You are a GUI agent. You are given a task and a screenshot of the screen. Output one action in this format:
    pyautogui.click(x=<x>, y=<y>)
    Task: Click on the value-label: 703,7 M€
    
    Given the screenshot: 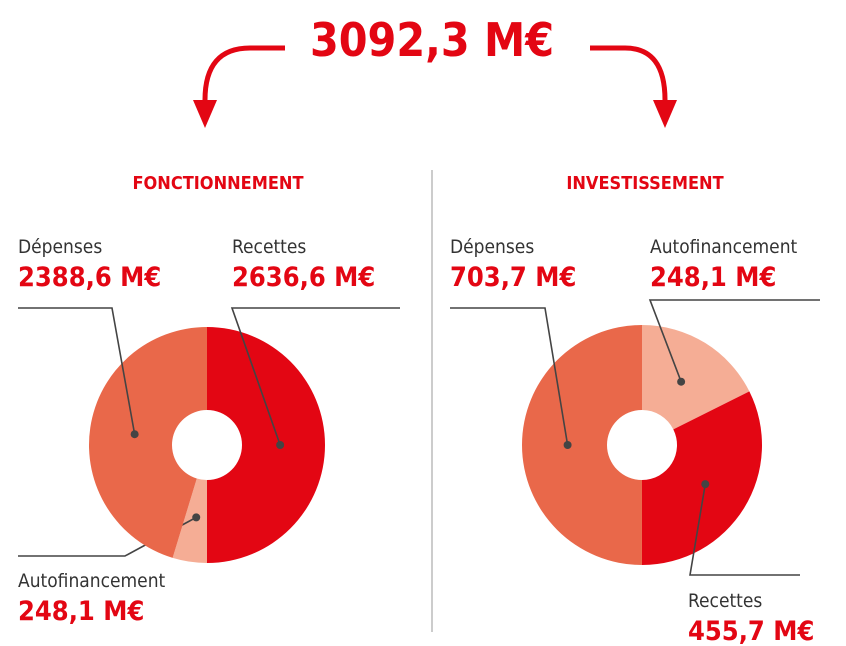 What is the action you would take?
    pyautogui.click(x=513, y=277)
    